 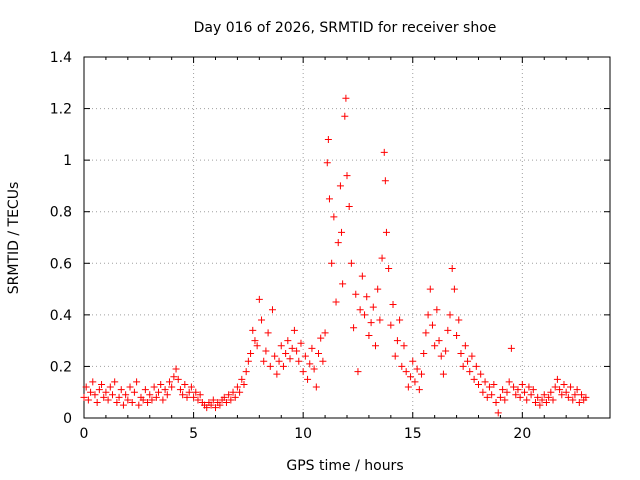 I want to click on y-tick-label: 0.2, so click(x=61, y=367).